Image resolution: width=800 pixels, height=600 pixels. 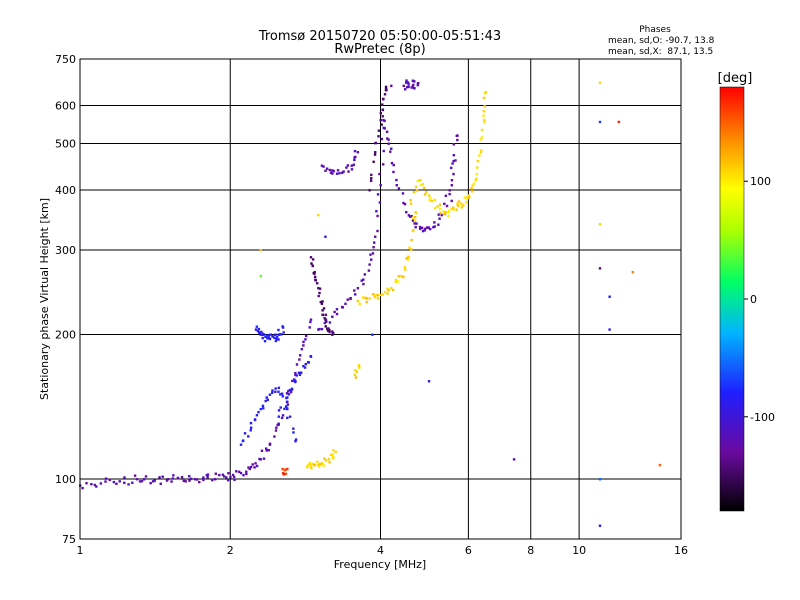 I want to click on x-tick-label: 16, so click(x=681, y=550).